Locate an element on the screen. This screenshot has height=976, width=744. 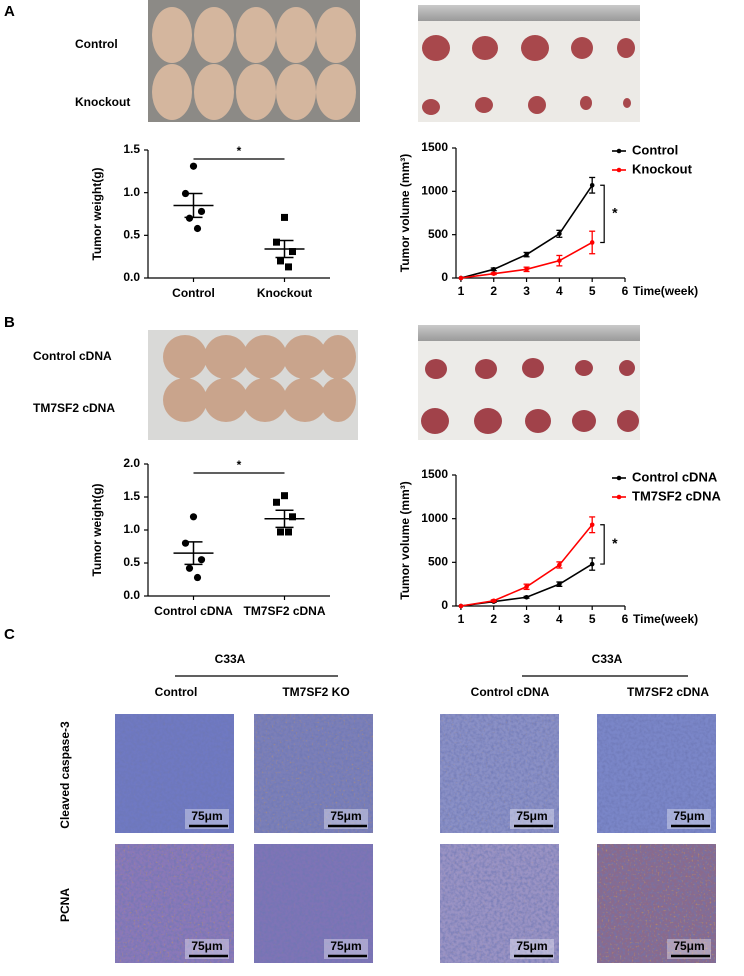
photo-row-label: Control is located at coordinates (96, 44).